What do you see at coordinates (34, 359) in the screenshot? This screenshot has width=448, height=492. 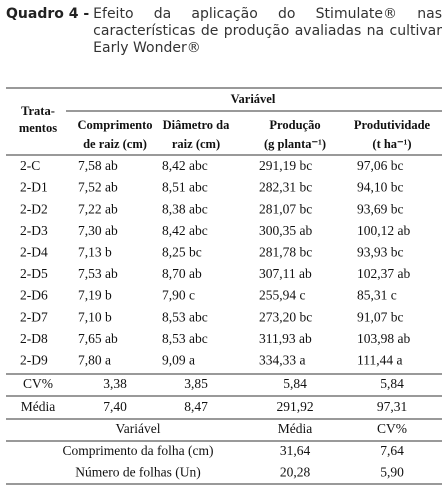 I see `cell: 2-D9` at bounding box center [34, 359].